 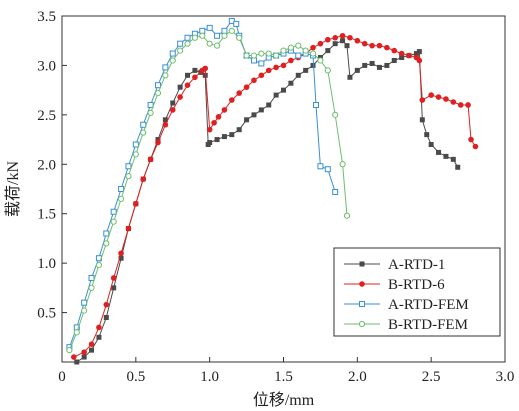 What do you see at coordinates (46, 215) in the screenshot?
I see `y-tick-label: 1.5` at bounding box center [46, 215].